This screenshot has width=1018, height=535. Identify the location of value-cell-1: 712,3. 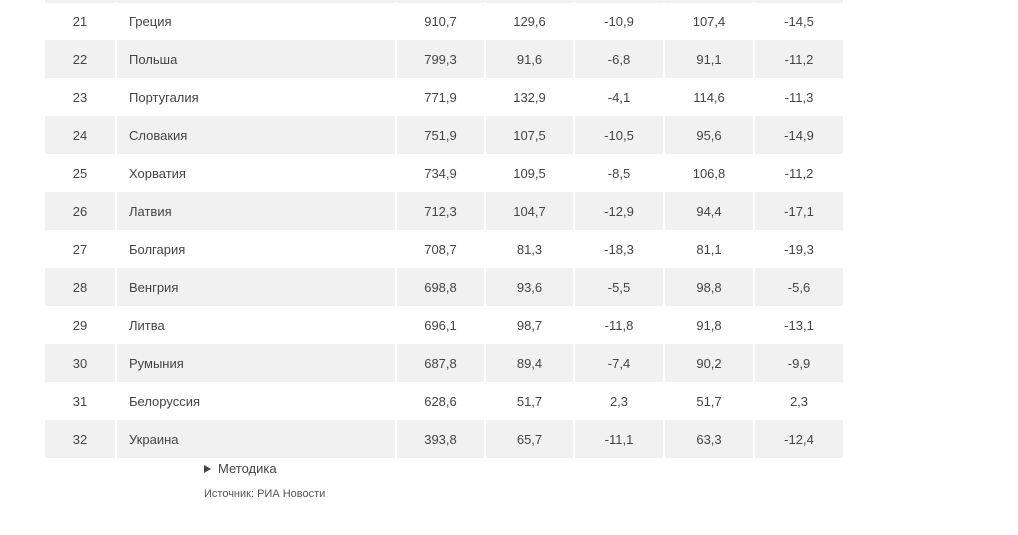
(441, 211).